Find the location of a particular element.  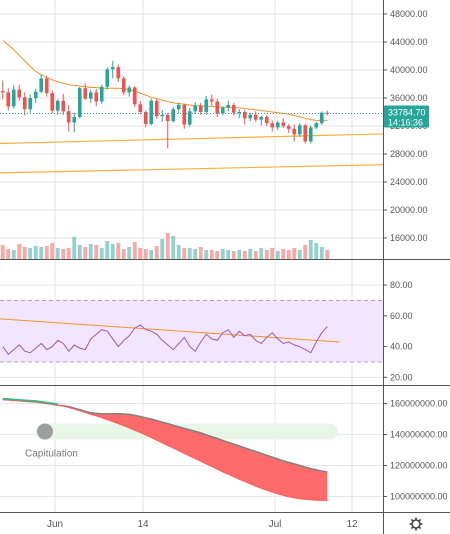

gear-icon-ring is located at coordinates (416, 524).